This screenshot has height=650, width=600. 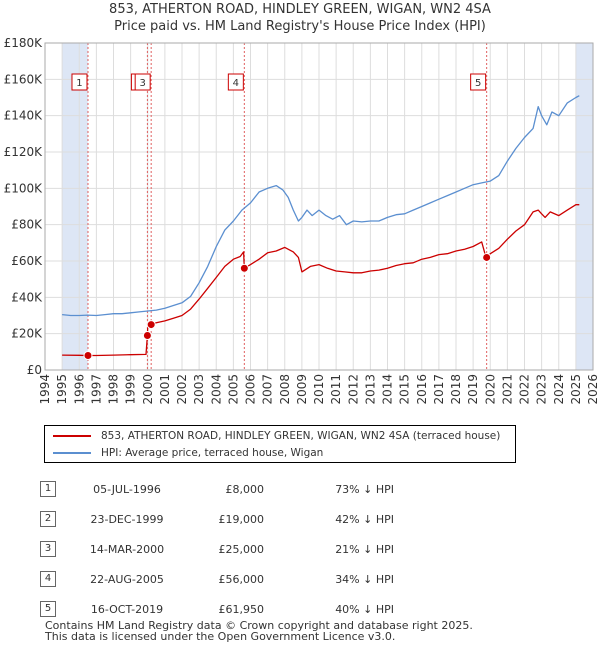 What do you see at coordinates (559, 389) in the screenshot?
I see `x-tick-label: 2024` at bounding box center [559, 389].